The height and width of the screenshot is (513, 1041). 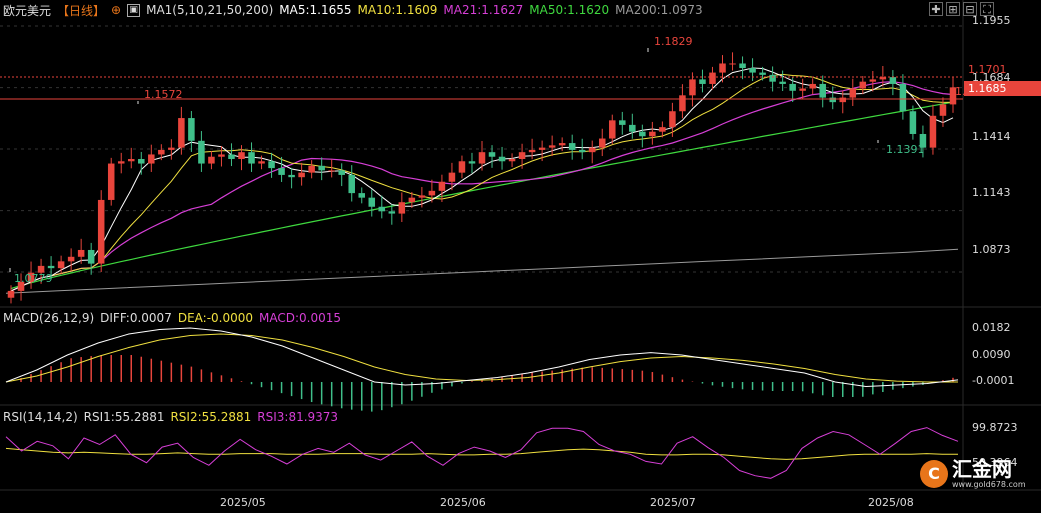 What do you see at coordinates (953, 9) in the screenshot?
I see `zoom-in-icon: ⊞` at bounding box center [953, 9].